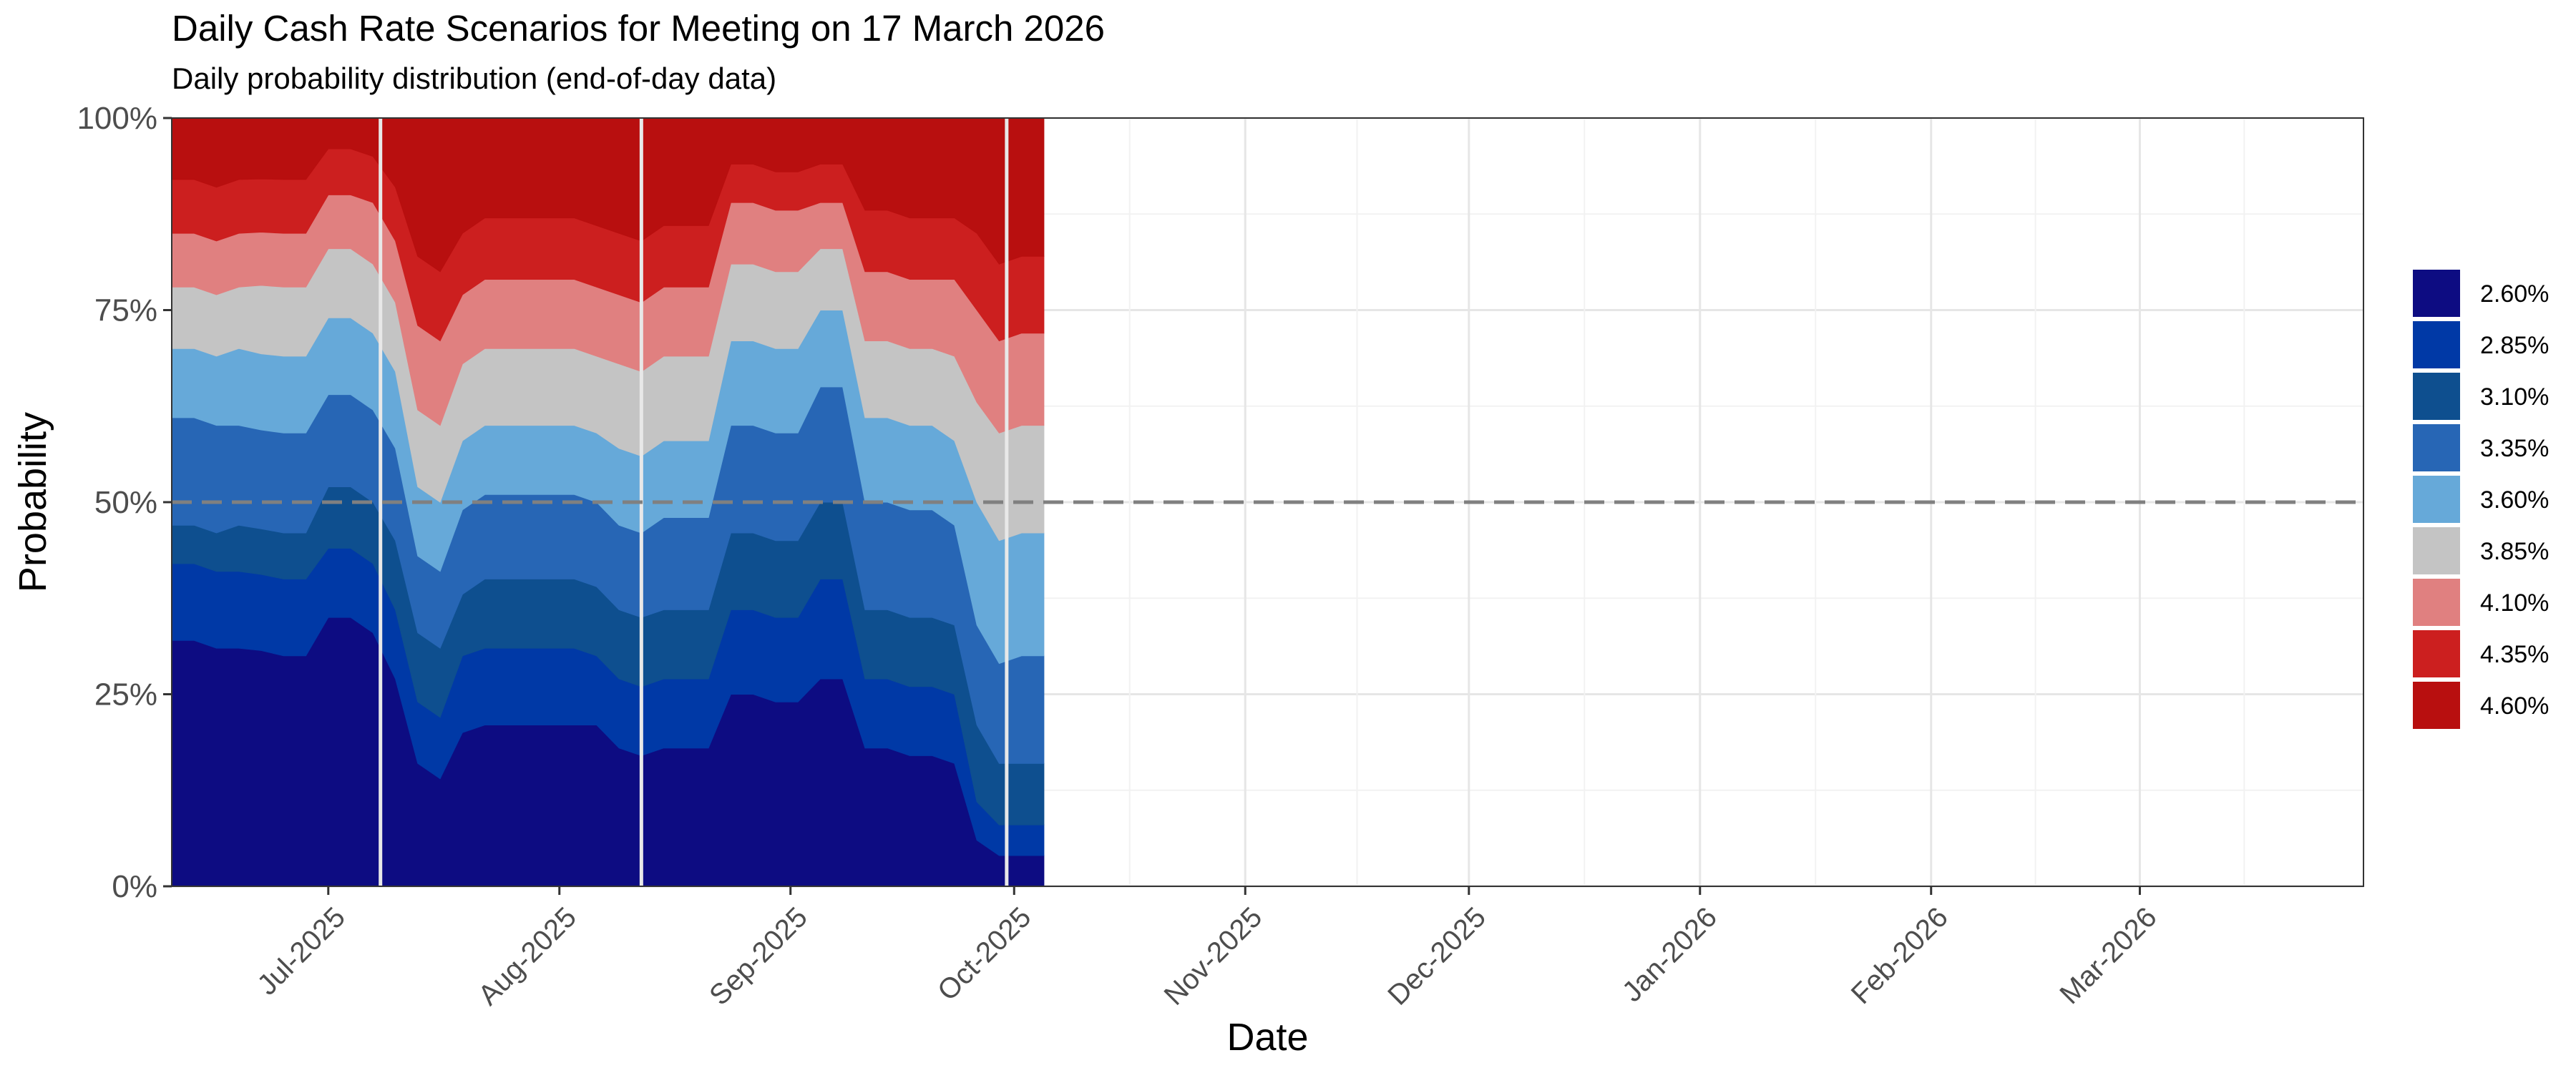 The width and height of the screenshot is (2576, 1073). Describe the element at coordinates (301, 951) in the screenshot. I see `x-tick-label: Jul-2025` at that location.